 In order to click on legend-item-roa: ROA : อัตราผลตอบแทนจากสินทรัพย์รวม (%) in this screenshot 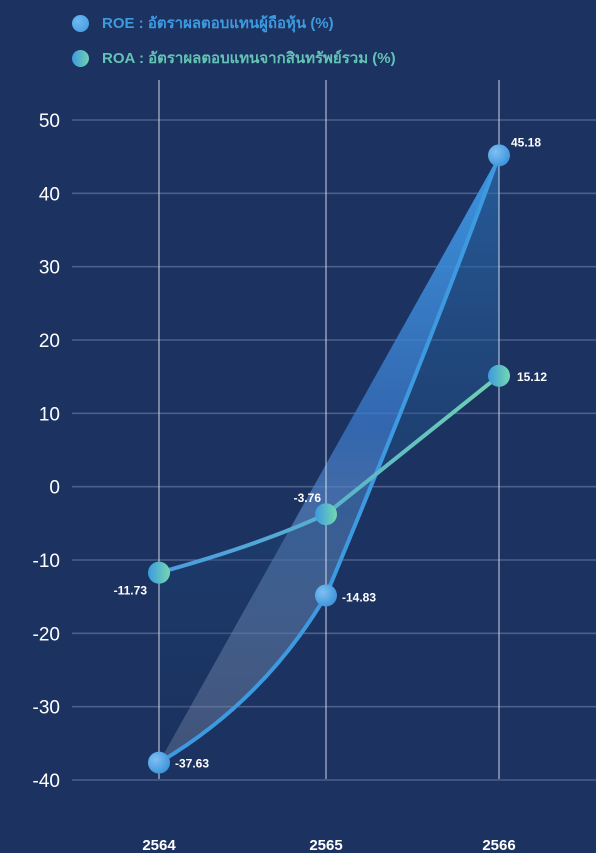, I will do `click(234, 58)`.